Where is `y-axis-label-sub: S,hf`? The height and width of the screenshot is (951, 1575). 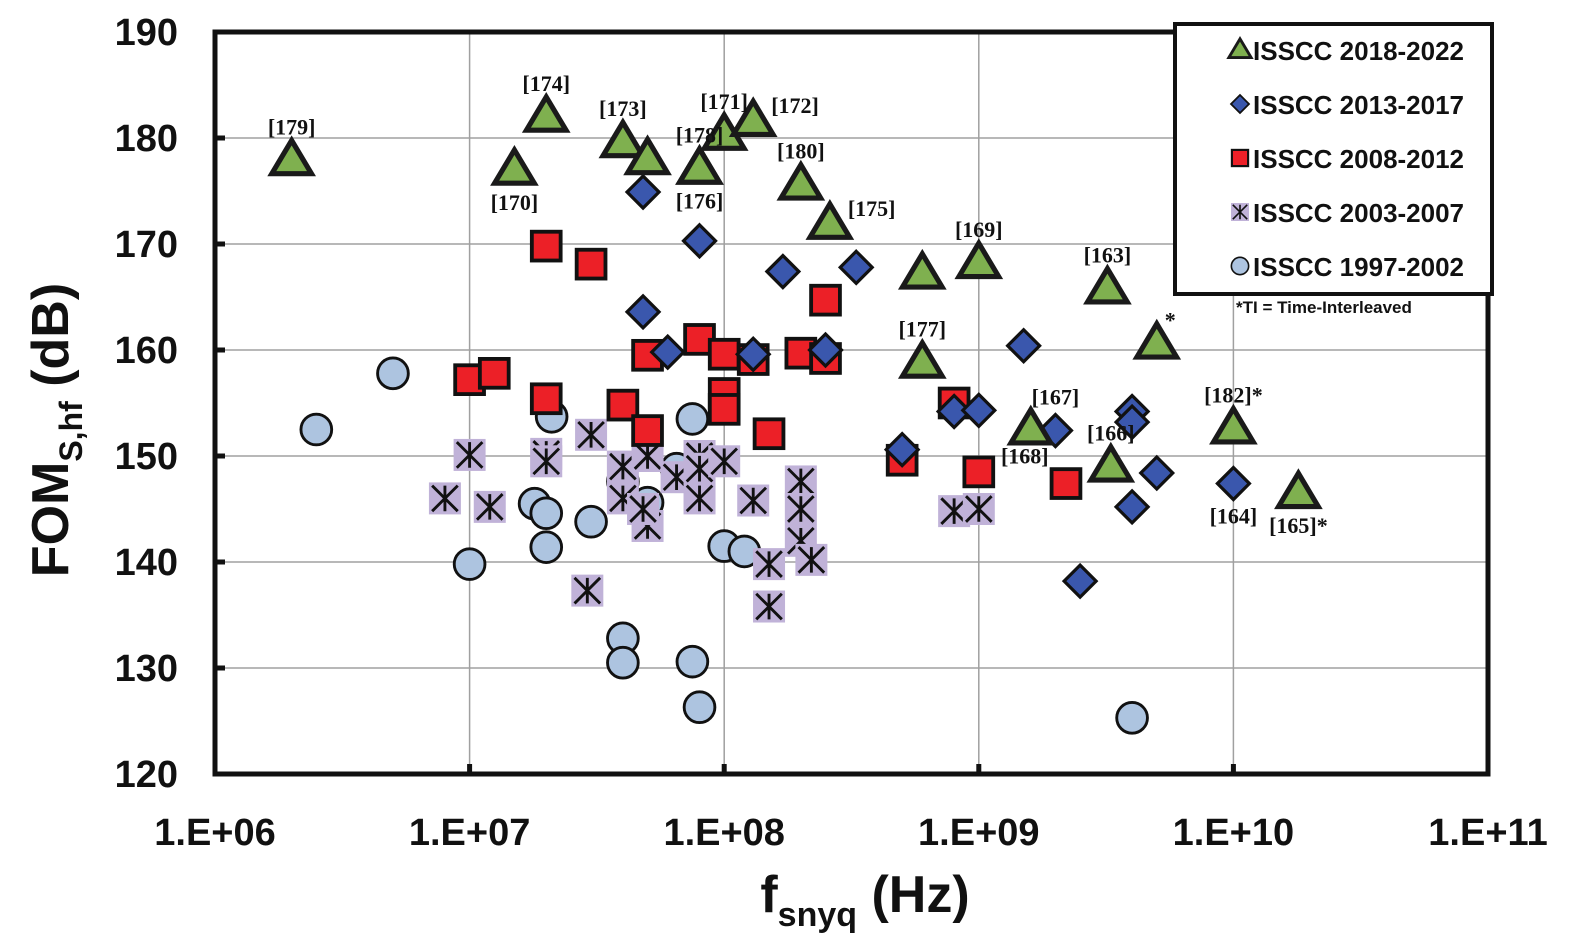
y-axis-label-sub: S,hf is located at coordinates (71, 431).